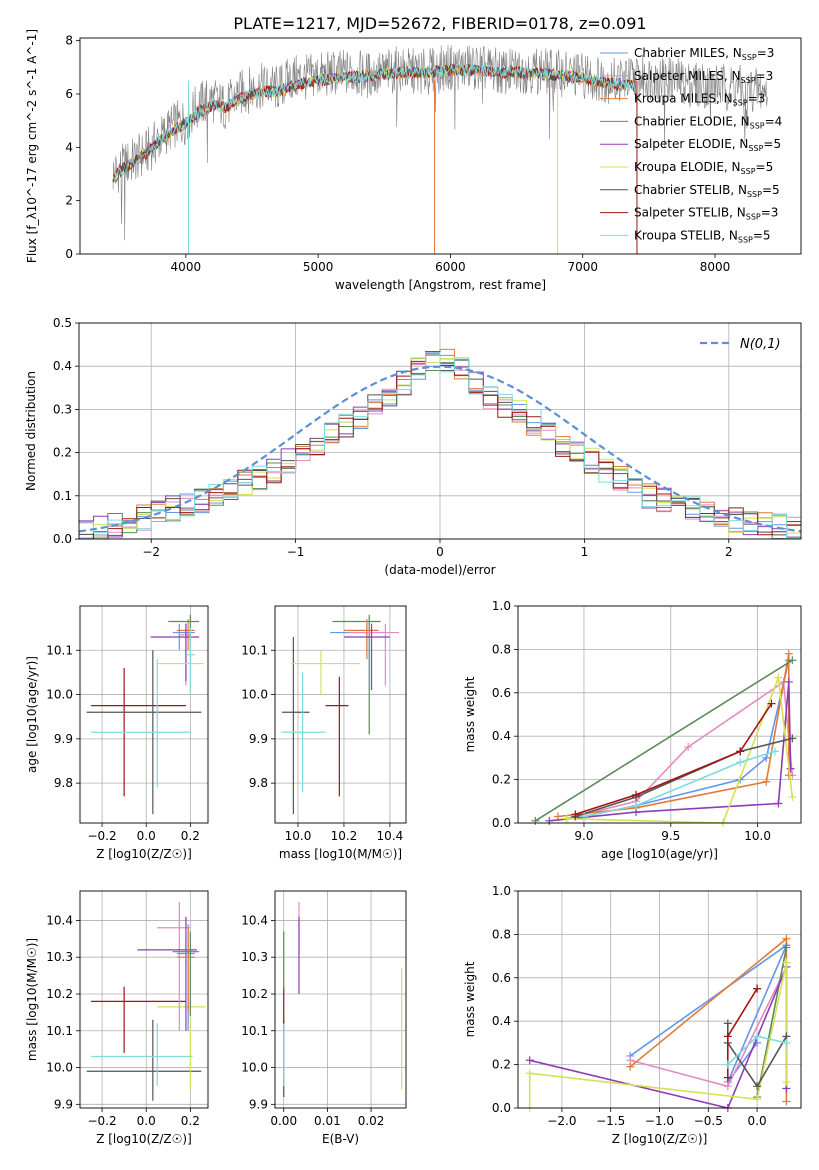 This screenshot has width=819, height=1170. Describe the element at coordinates (344, 836) in the screenshot. I see `age_vs_mass-xtick-label: 10.2` at that location.